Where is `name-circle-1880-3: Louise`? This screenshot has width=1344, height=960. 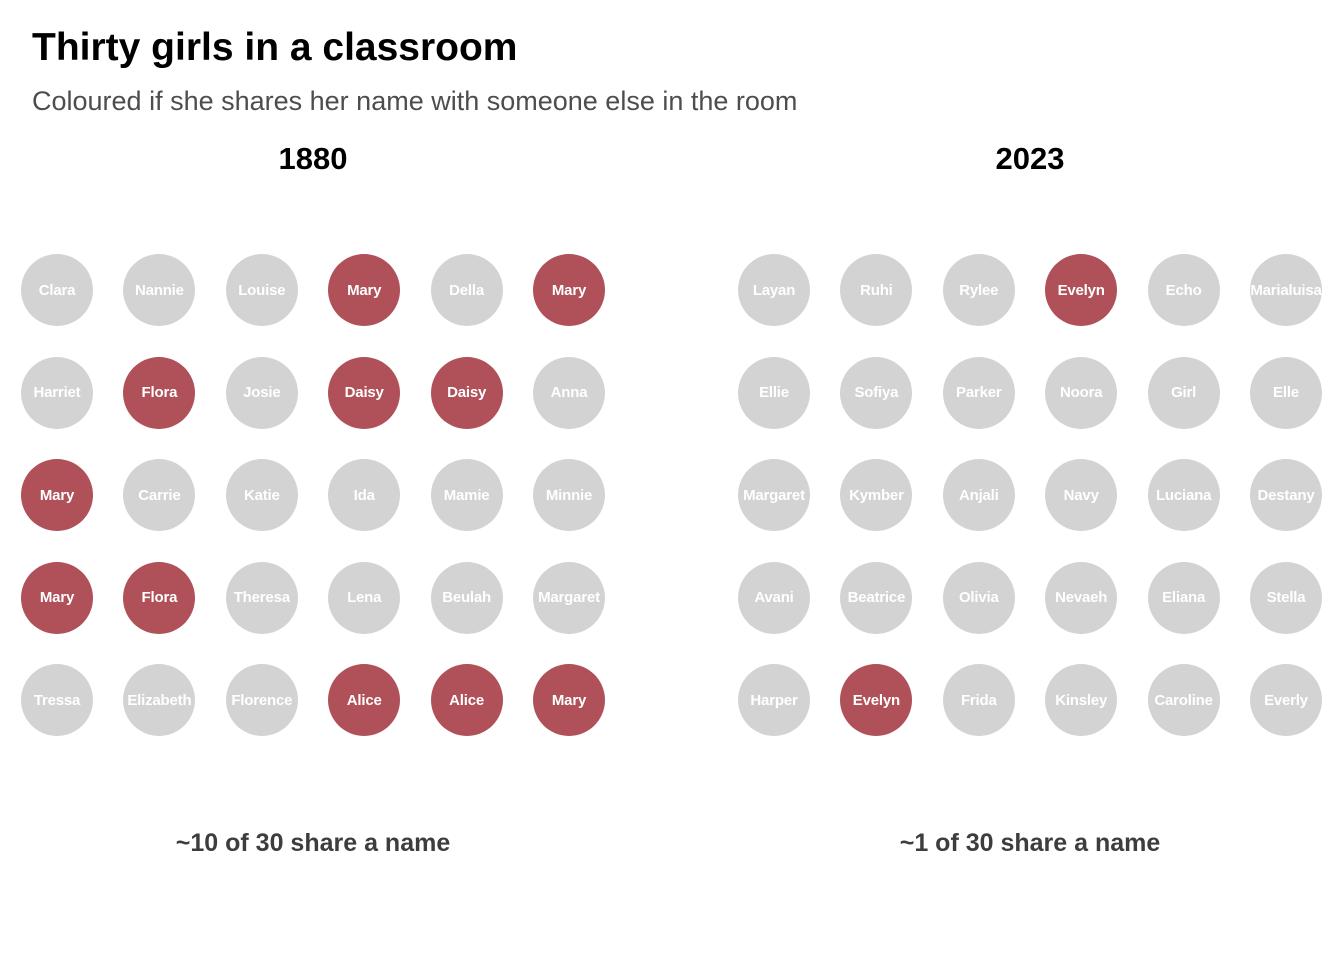 name-circle-1880-3: Louise is located at coordinates (261, 290).